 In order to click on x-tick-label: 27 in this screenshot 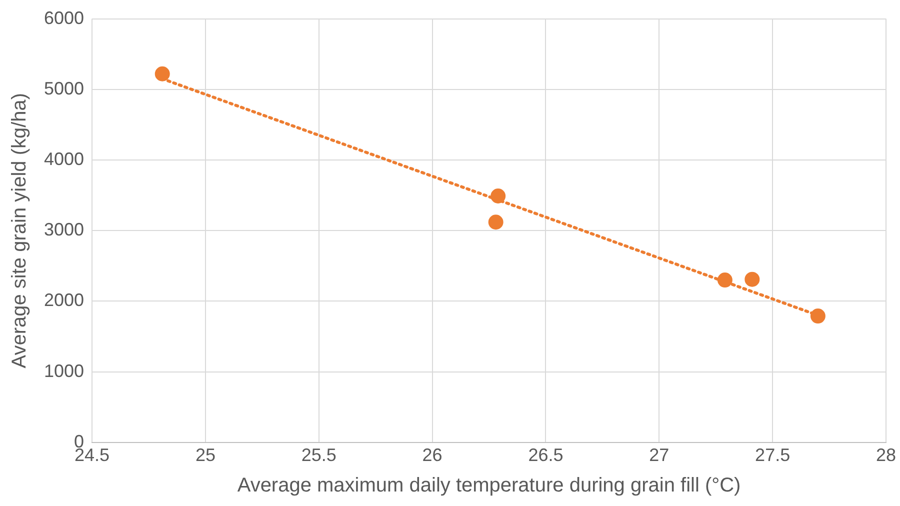, I will do `click(659, 455)`.